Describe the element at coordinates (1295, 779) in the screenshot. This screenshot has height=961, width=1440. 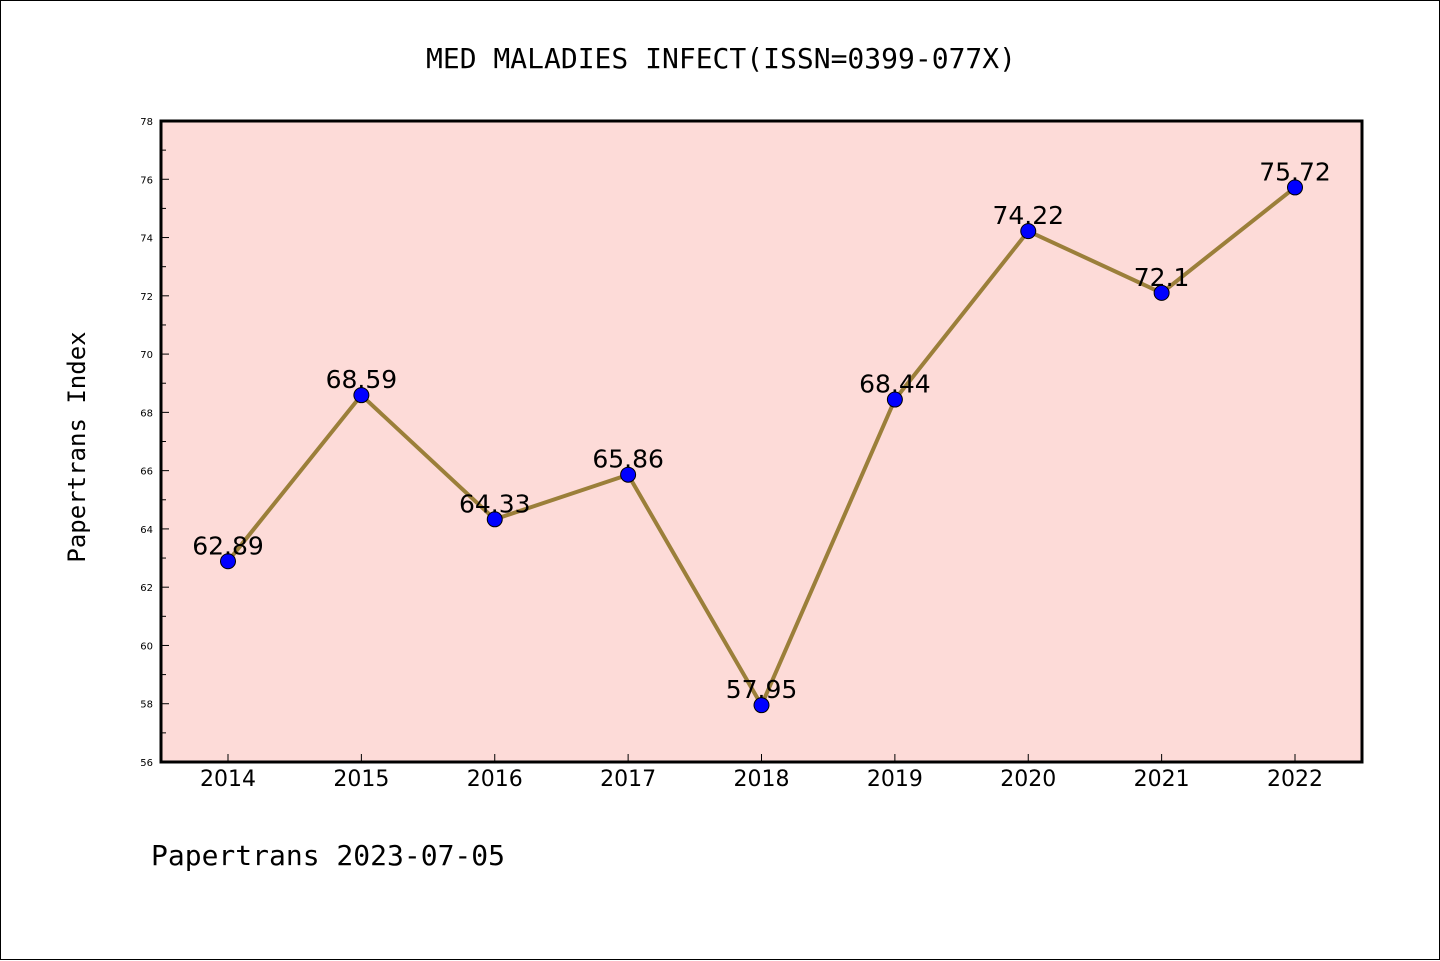
I see `x-tick-label: 2022` at that location.